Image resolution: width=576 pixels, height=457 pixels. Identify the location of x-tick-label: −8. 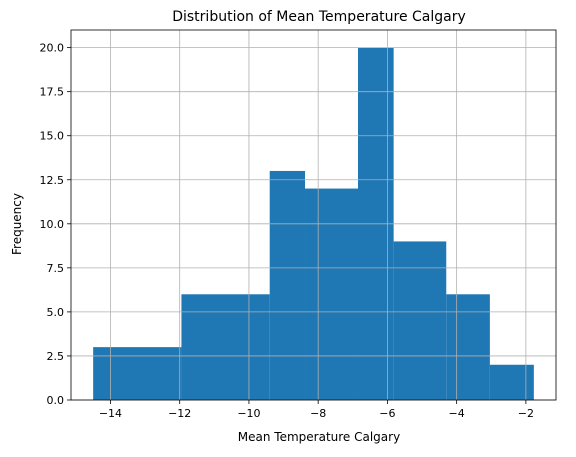
(318, 413).